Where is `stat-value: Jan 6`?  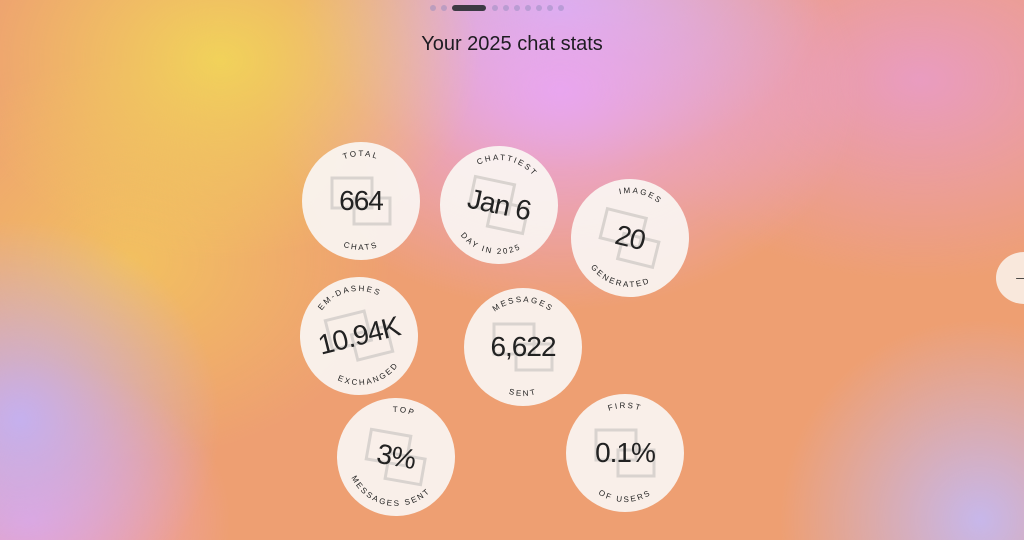 stat-value: Jan 6 is located at coordinates (499, 204).